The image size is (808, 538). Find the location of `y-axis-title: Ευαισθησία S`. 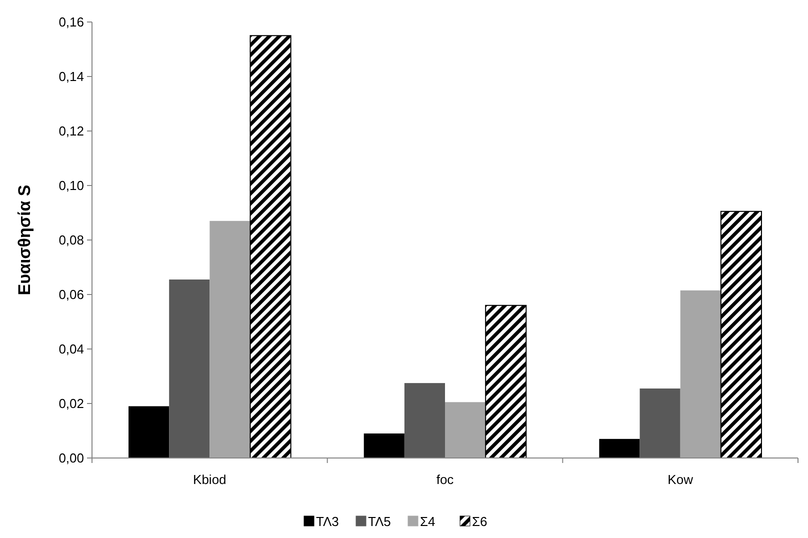

y-axis-title: Ευαισθησία S is located at coordinates (24, 240).